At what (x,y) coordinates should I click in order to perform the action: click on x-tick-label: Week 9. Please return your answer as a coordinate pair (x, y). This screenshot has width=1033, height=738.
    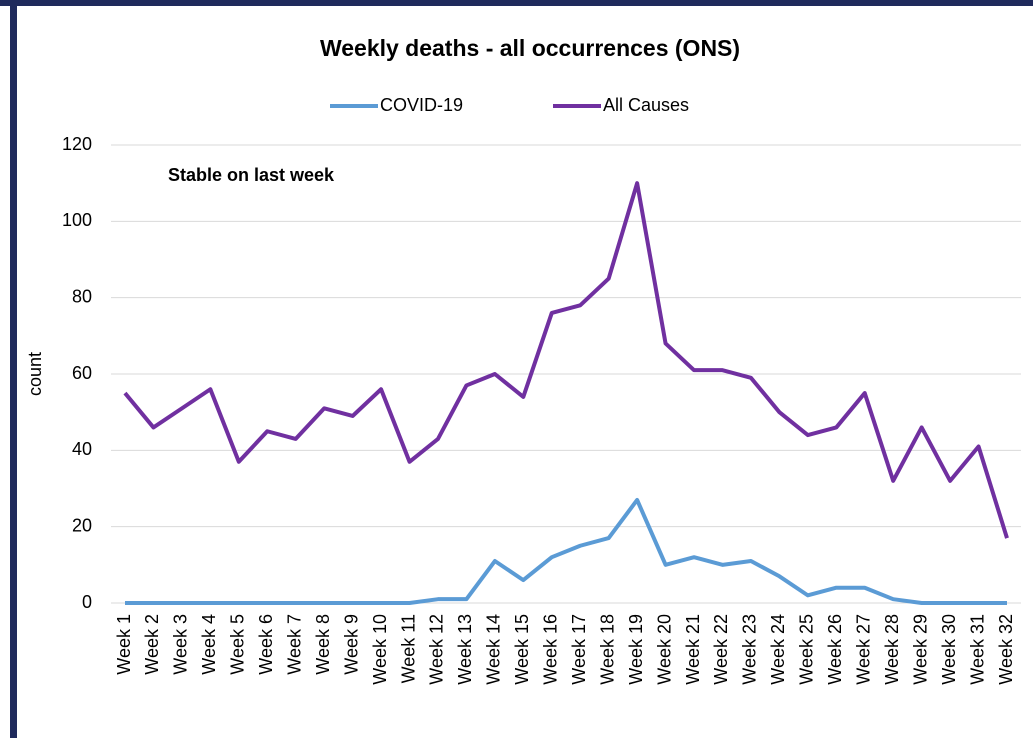
    Looking at the image, I should click on (351, 644).